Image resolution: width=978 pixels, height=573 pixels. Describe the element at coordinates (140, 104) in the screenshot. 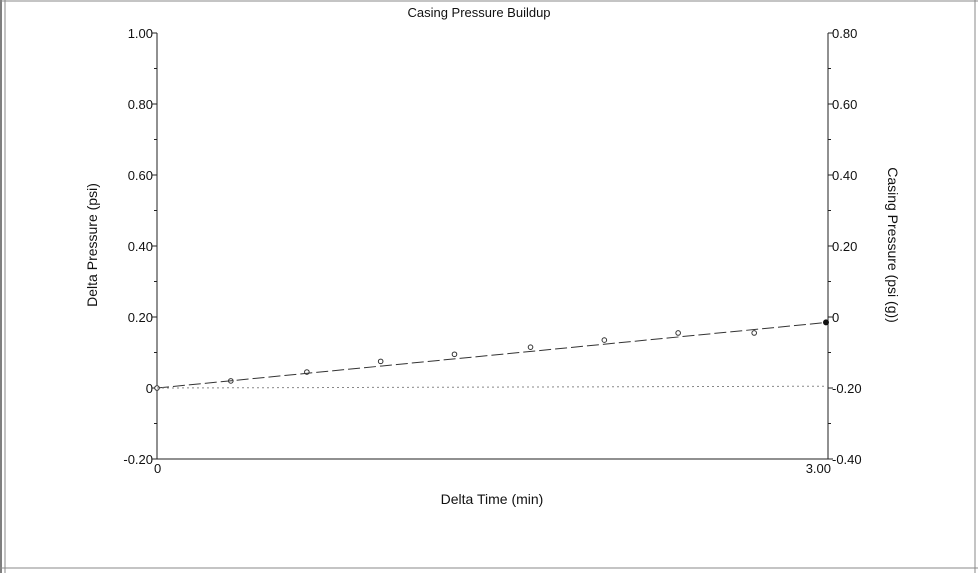

I see `y-tick-label: 0.80` at that location.